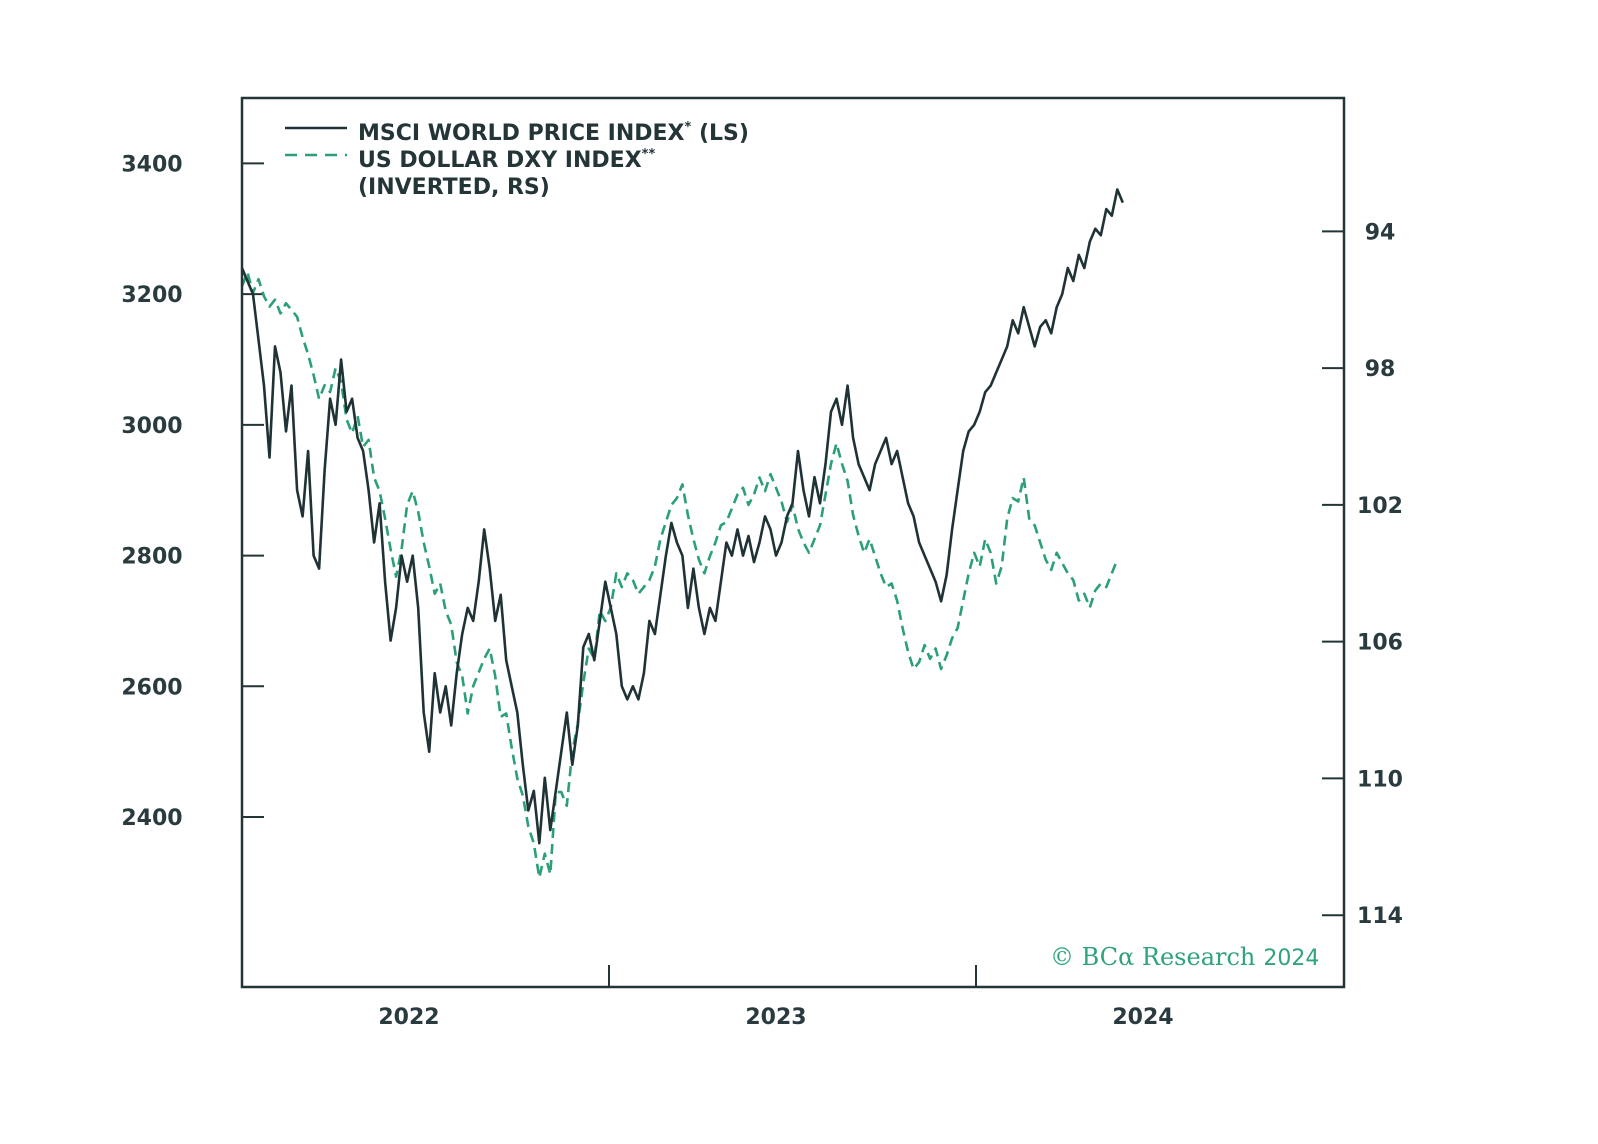  I want to click on x-tick-label-2023: 2023, so click(775, 1017).